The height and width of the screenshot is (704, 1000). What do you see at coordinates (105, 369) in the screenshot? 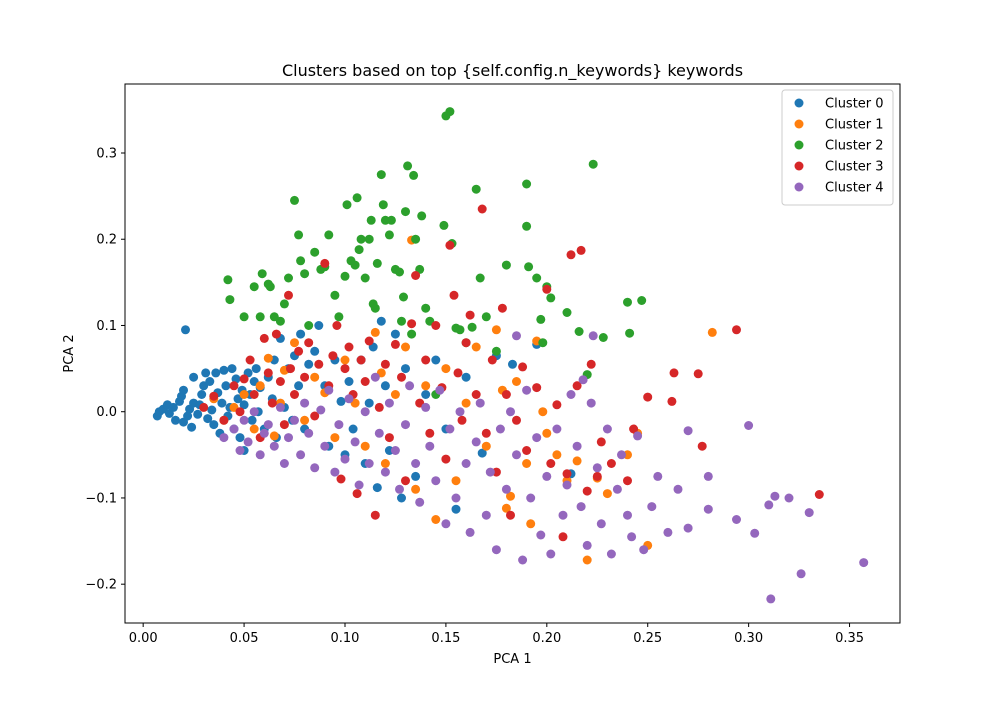
I see `y-axis: −0.2 −0.1 0.0 0.1 0.2 0.3` at bounding box center [105, 369].